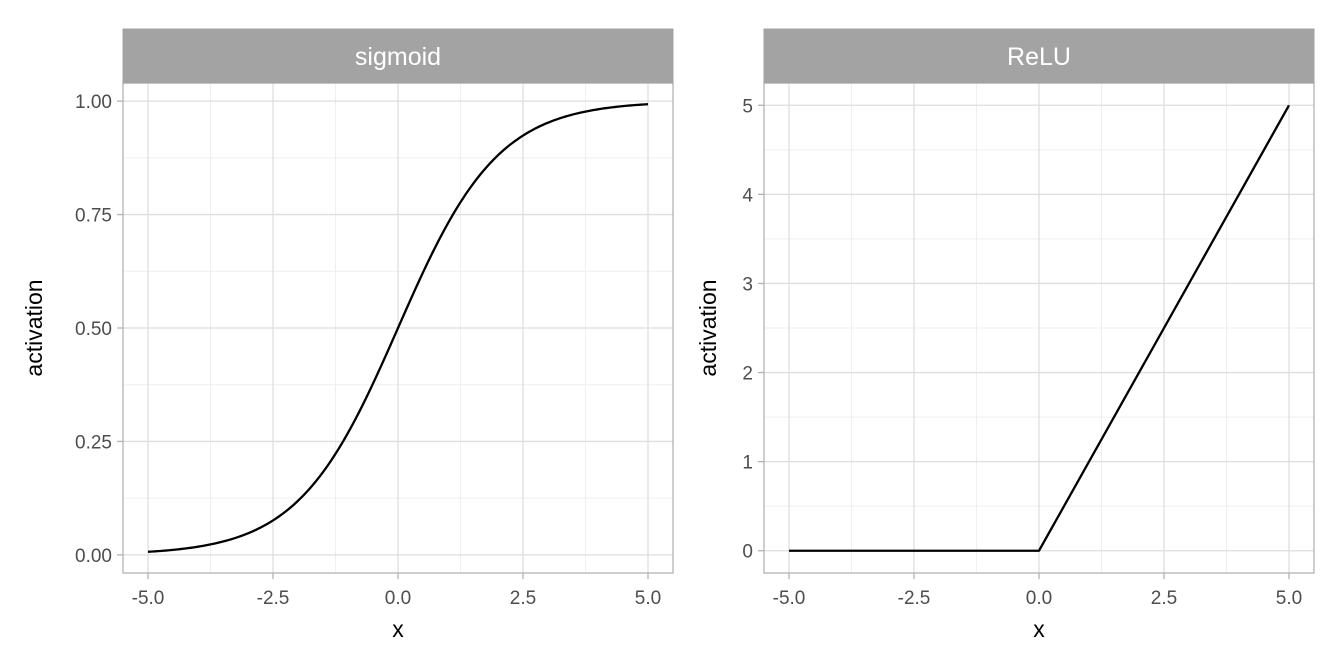 The width and height of the screenshot is (1344, 672). Describe the element at coordinates (747, 374) in the screenshot. I see `y-tick-label: 2` at that location.